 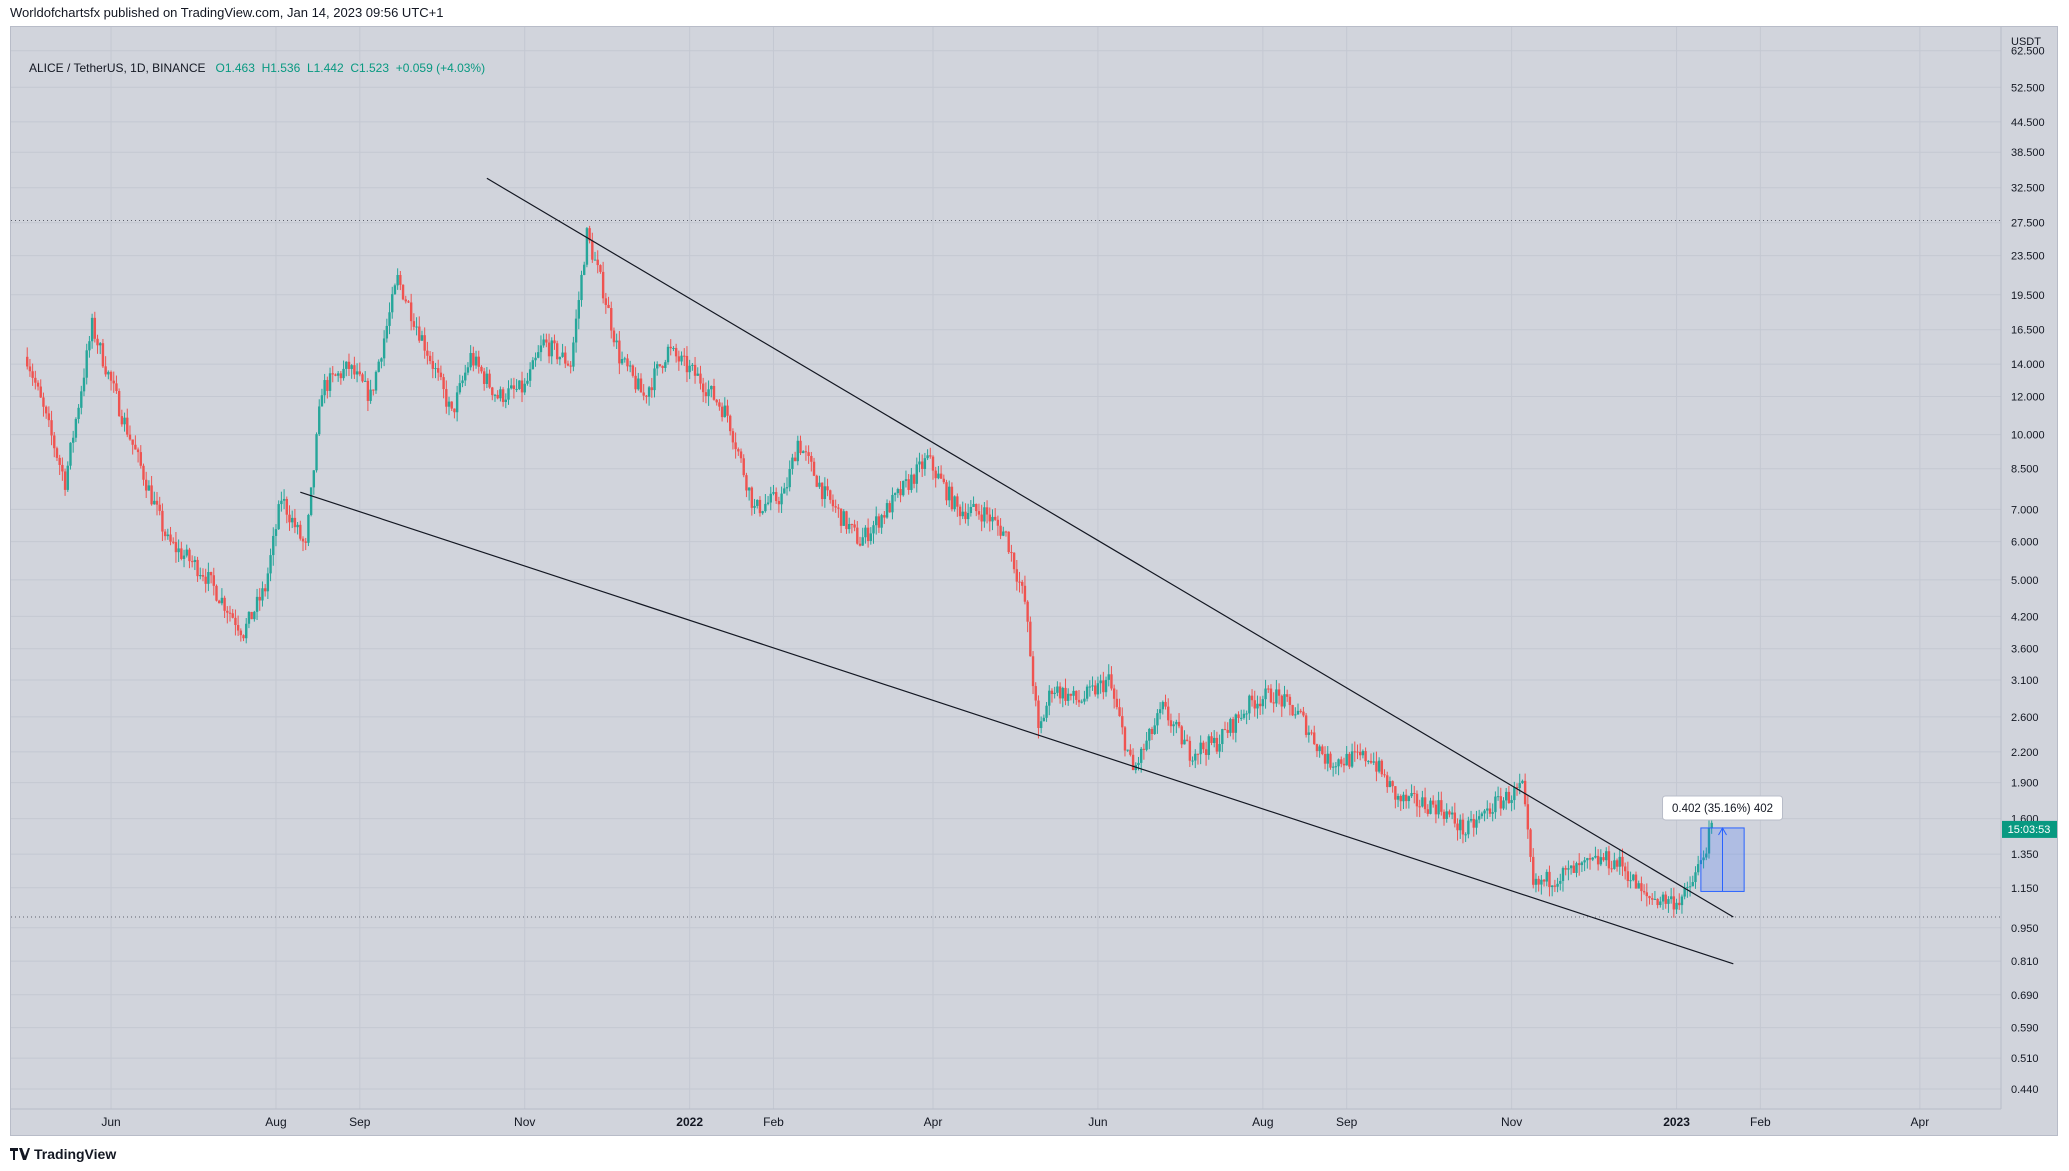 What do you see at coordinates (2025, 1029) in the screenshot?
I see `price-tick-label: 0.590` at bounding box center [2025, 1029].